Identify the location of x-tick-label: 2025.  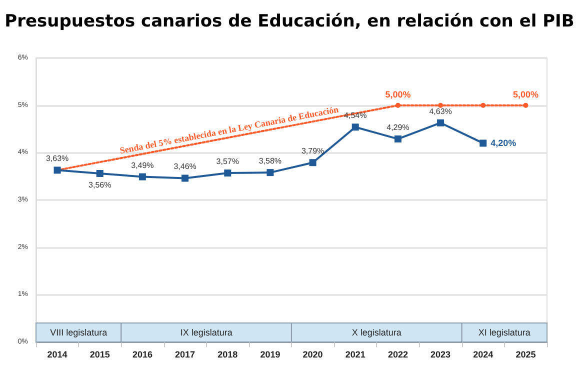
(526, 355).